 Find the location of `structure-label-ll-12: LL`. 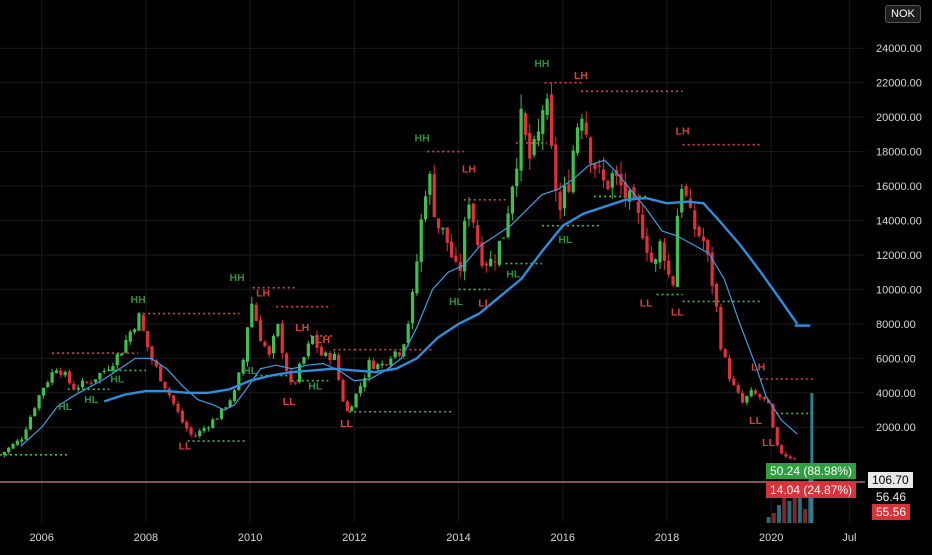

structure-label-ll-12: LL is located at coordinates (346, 424).